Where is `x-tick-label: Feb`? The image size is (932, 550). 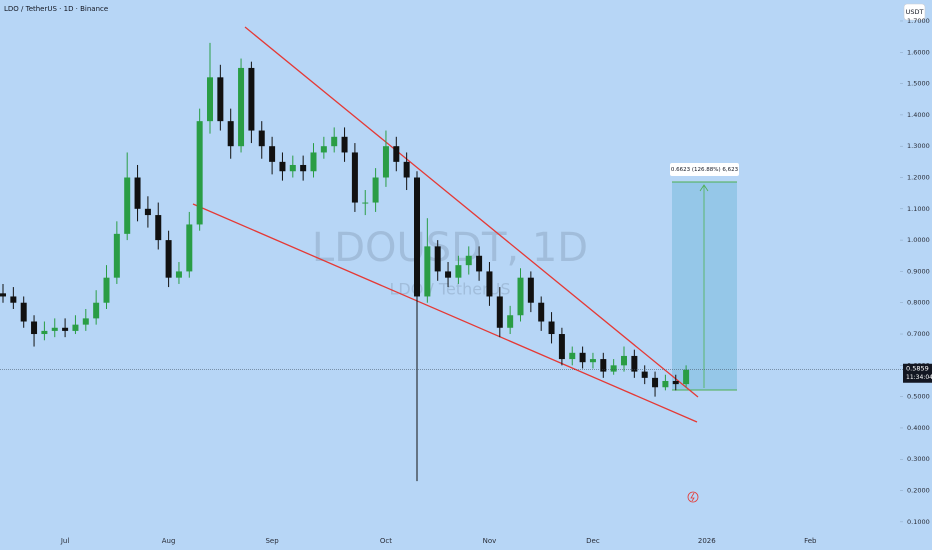 x-tick-label: Feb is located at coordinates (810, 541).